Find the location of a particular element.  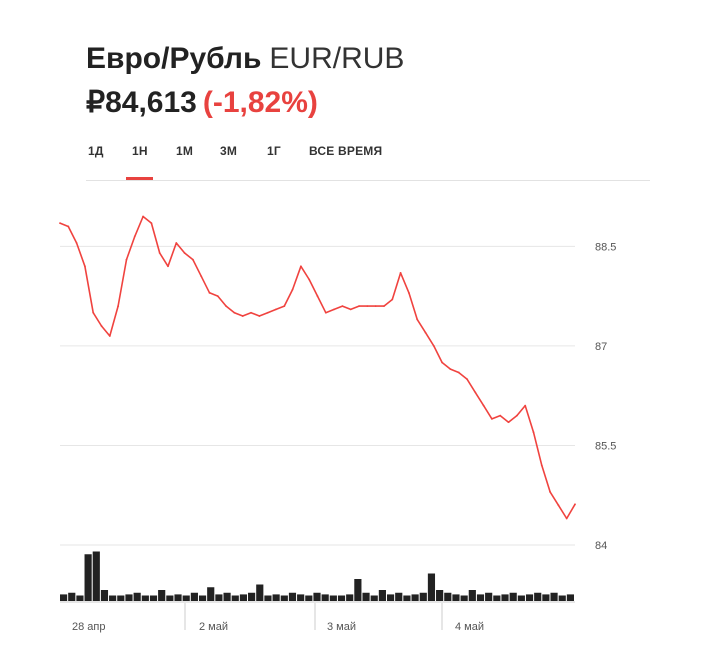

y-tick-label: 84 is located at coordinates (601, 546).